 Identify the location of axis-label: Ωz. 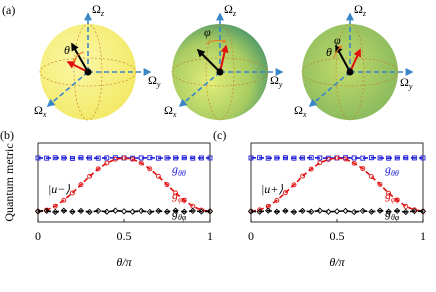
(230, 10).